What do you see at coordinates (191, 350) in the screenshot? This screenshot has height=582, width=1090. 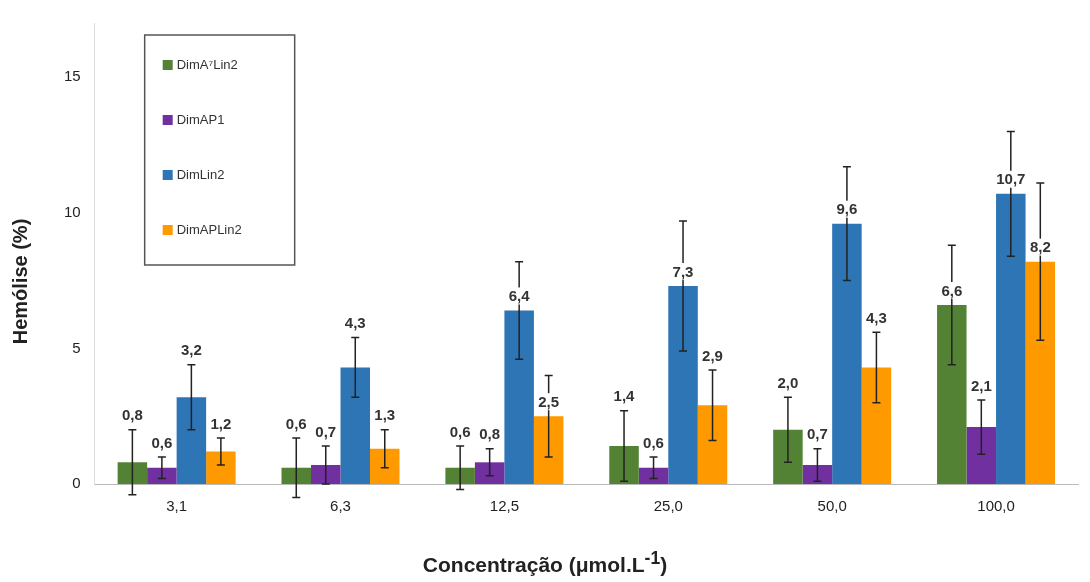 I see `data-label: 3,2` at bounding box center [191, 350].